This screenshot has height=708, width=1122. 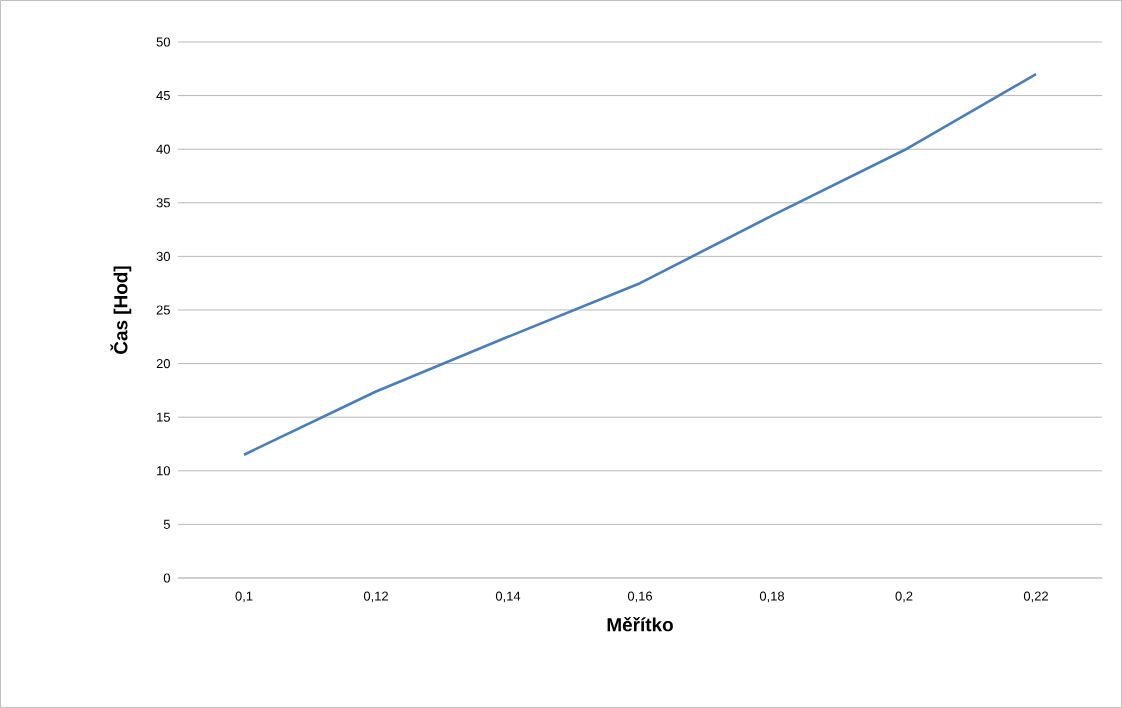 I want to click on y-tick-label: 5, so click(x=166, y=524).